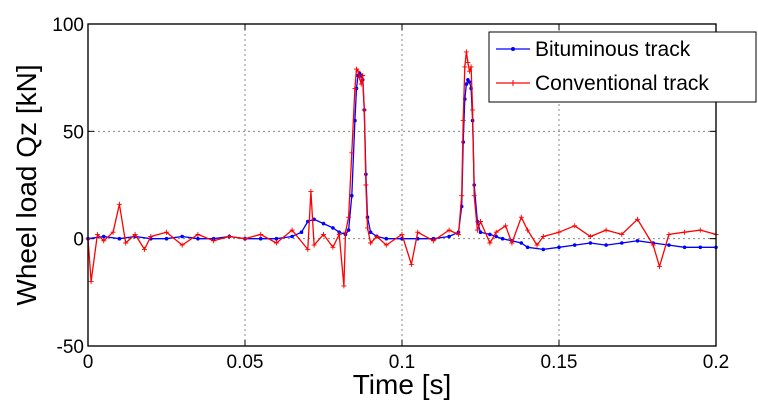 The width and height of the screenshot is (758, 405). I want to click on legend-marker-bituminous, so click(513, 49).